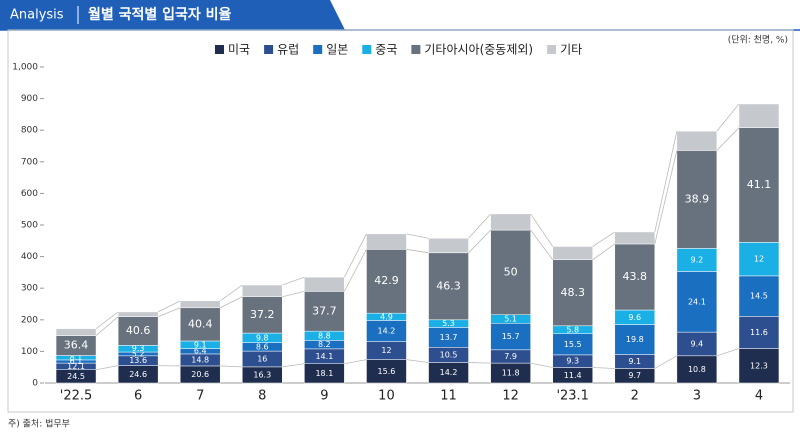 The width and height of the screenshot is (800, 440). What do you see at coordinates (138, 396) in the screenshot?
I see `x-tick-label: 6` at bounding box center [138, 396].